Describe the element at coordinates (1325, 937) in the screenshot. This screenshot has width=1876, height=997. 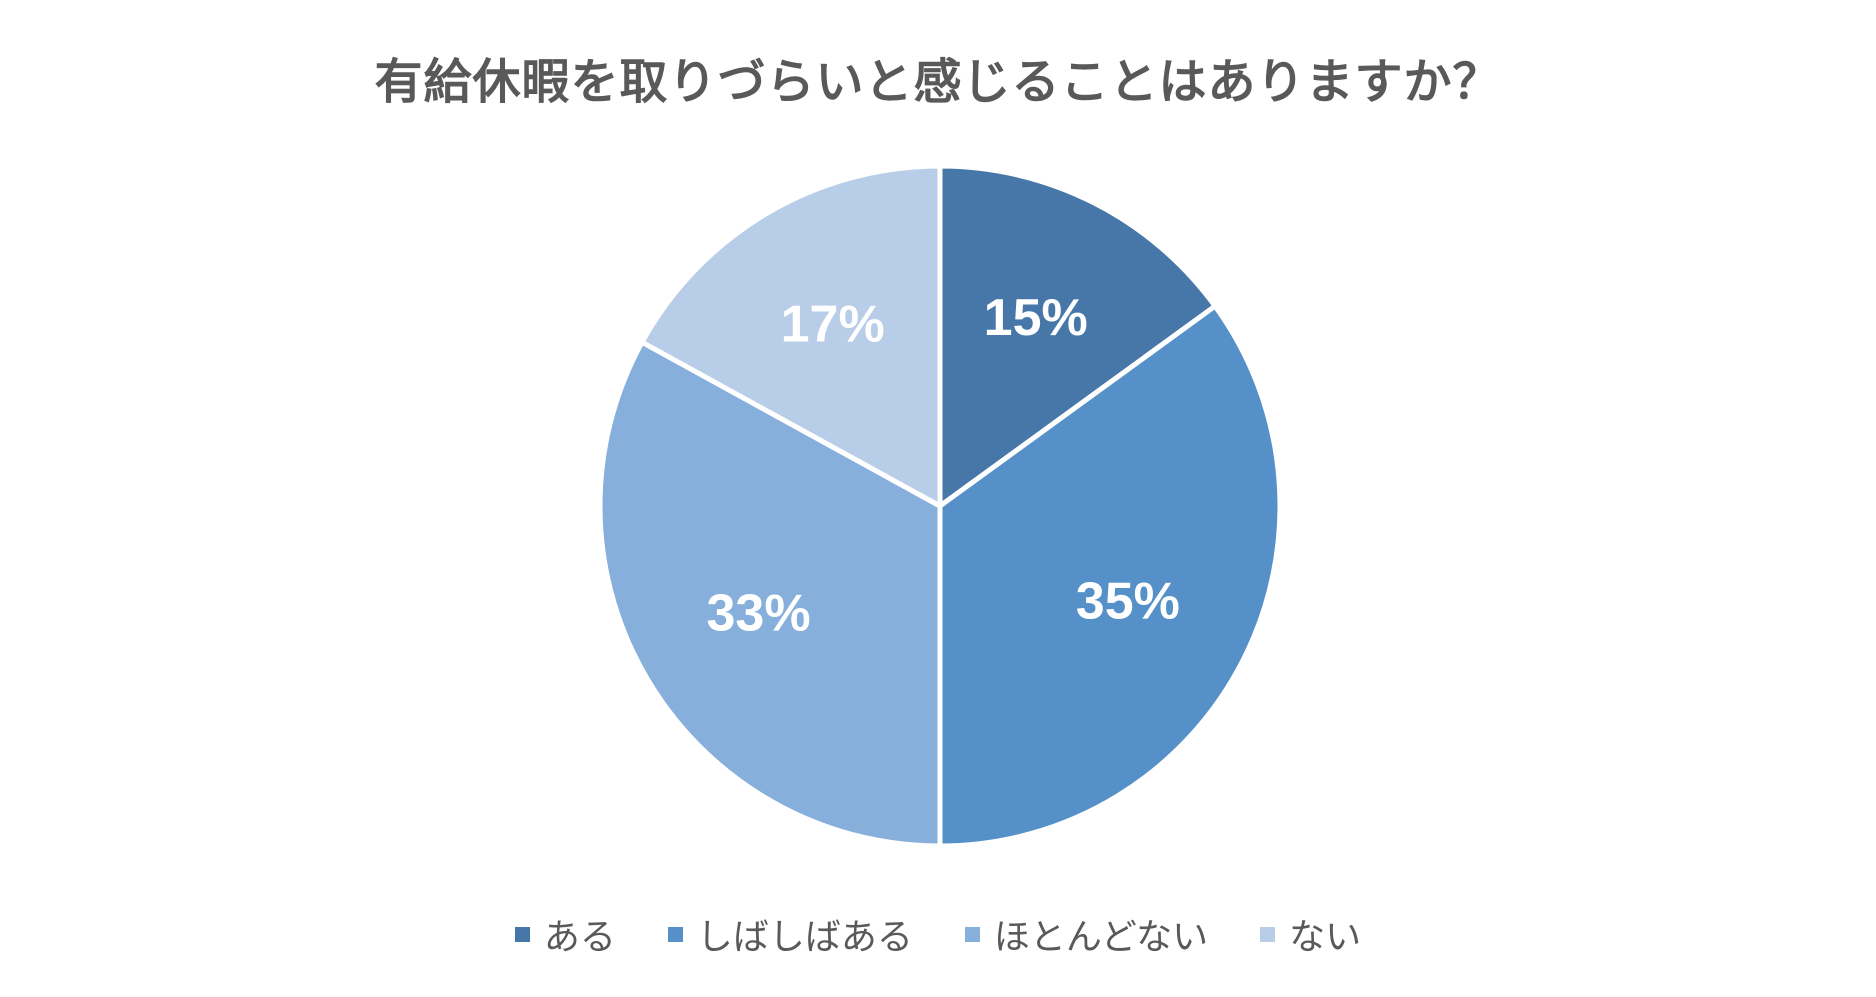
I see `legend-label-4: ない` at that location.